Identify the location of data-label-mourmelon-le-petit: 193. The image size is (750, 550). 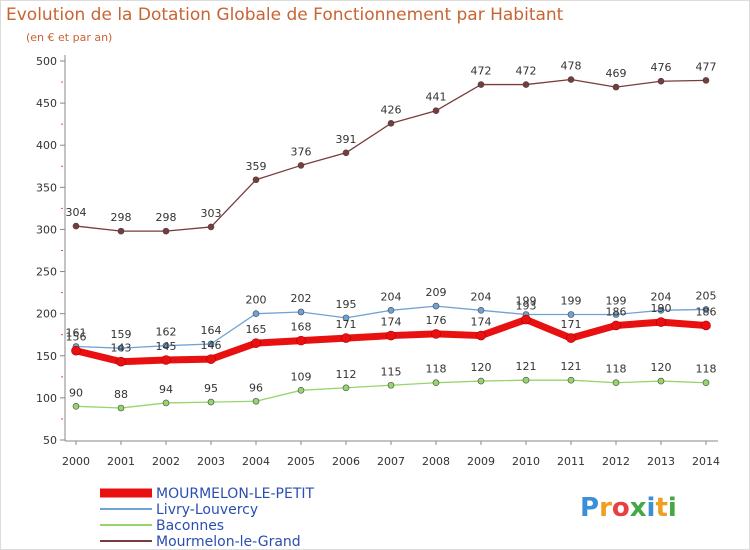
(526, 306).